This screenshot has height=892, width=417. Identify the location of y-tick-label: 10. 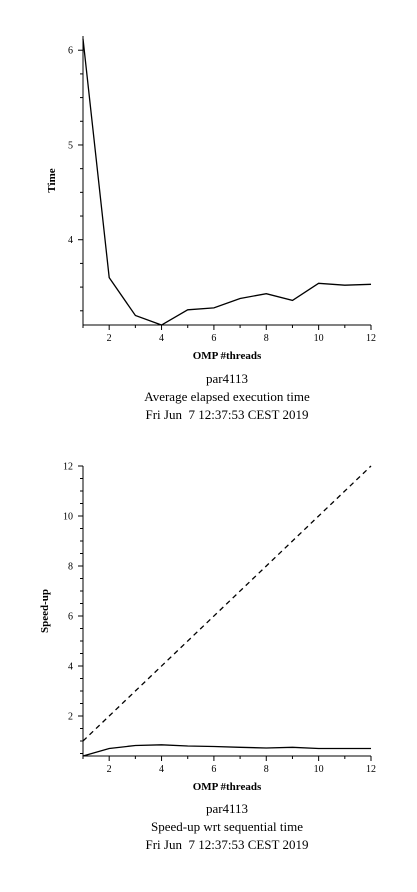
(68, 517).